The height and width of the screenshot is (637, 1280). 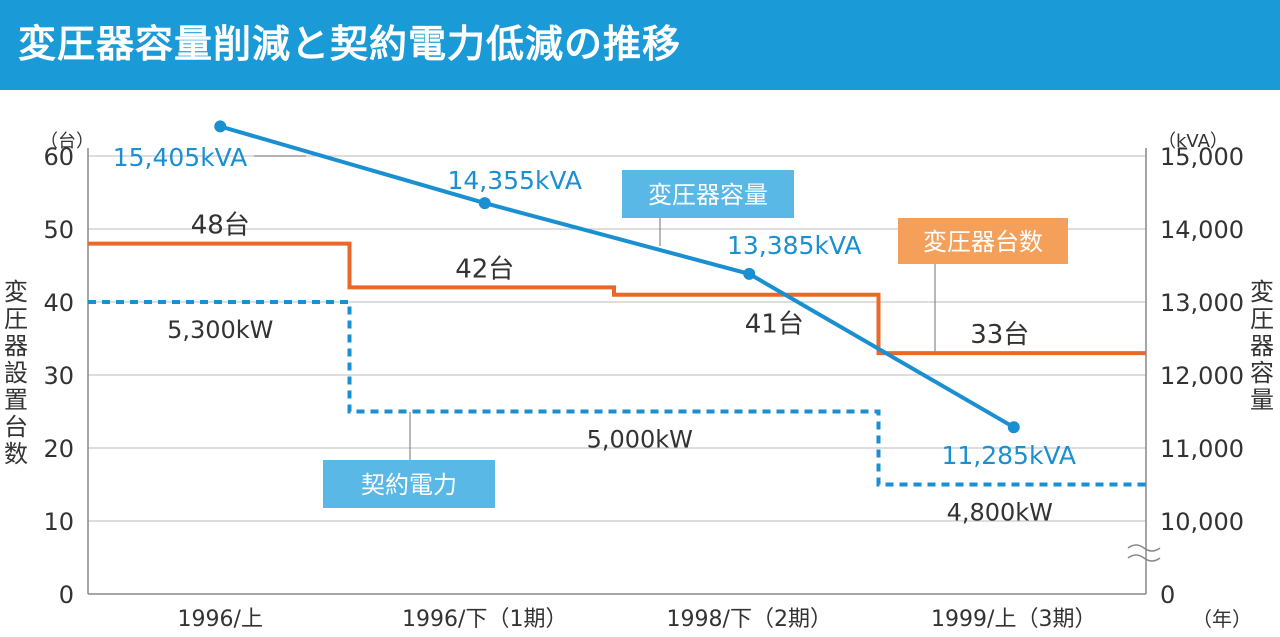 What do you see at coordinates (66, 595) in the screenshot?
I see `left-tick-label: 0` at bounding box center [66, 595].